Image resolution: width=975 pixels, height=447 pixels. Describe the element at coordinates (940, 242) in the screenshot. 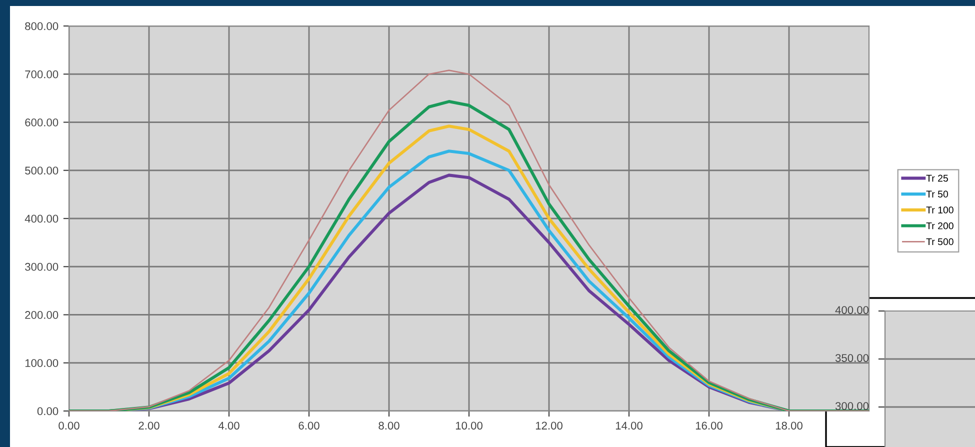

I see `legend-label: Tr 500` at that location.